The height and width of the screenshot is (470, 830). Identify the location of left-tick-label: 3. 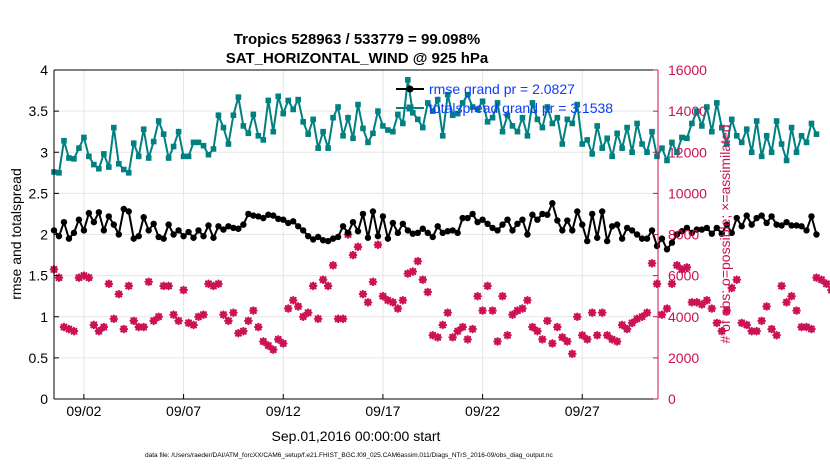
(44, 152).